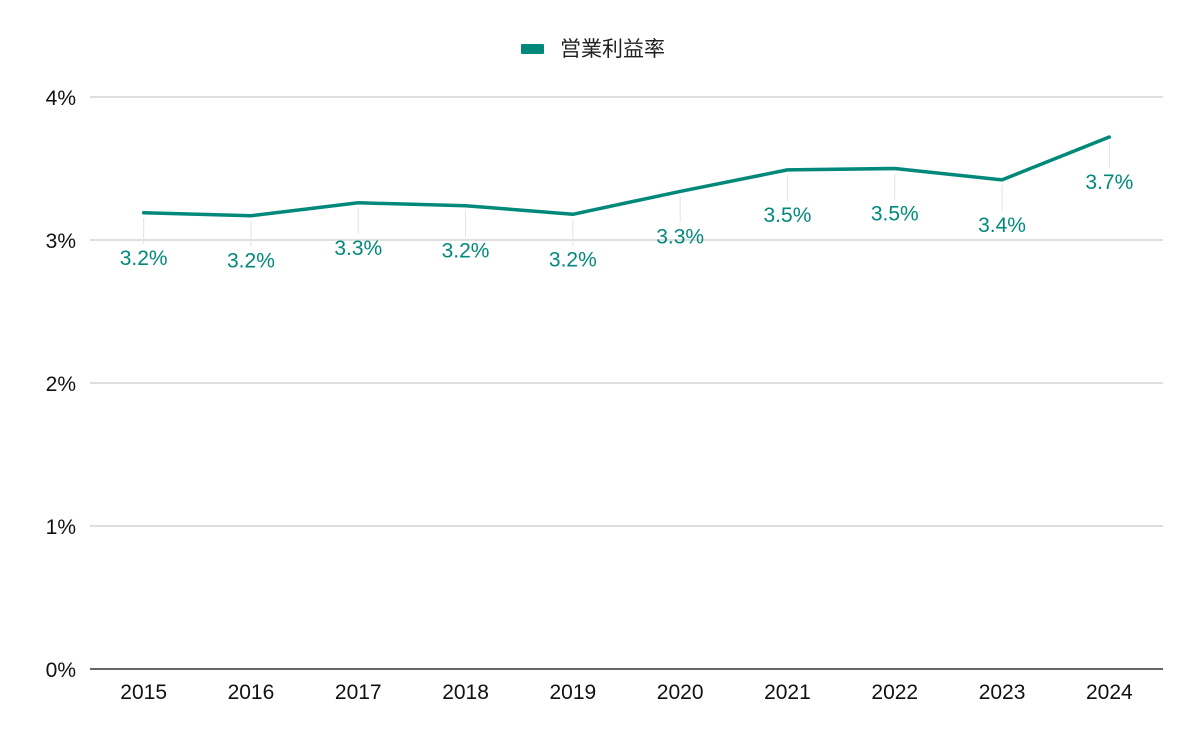  Describe the element at coordinates (572, 692) in the screenshot. I see `x-tick-label: 2019` at that location.